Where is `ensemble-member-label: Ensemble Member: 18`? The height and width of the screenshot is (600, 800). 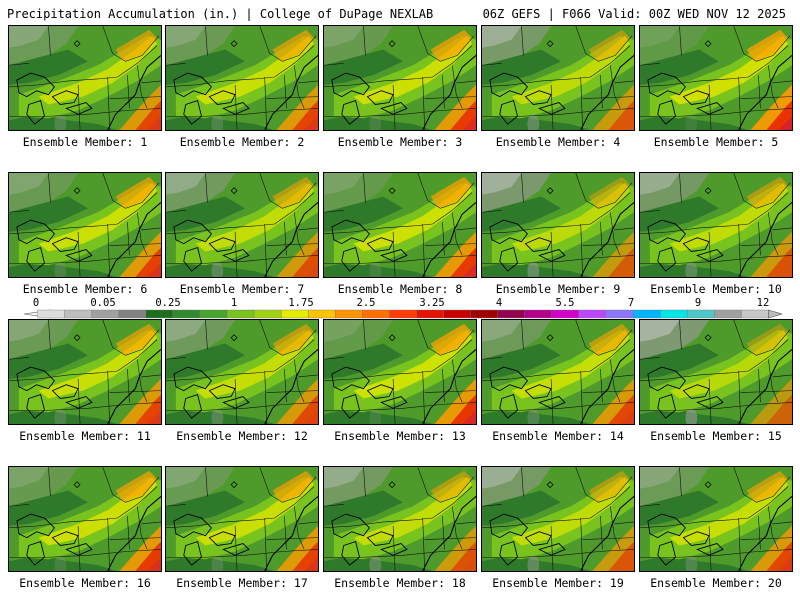 ensemble-member-label: Ensemble Member: 18 is located at coordinates (400, 583).